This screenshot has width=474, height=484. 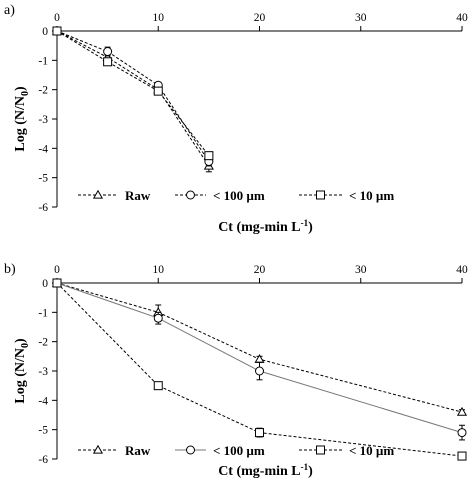 I want to click on series-square, so click(x=133, y=93).